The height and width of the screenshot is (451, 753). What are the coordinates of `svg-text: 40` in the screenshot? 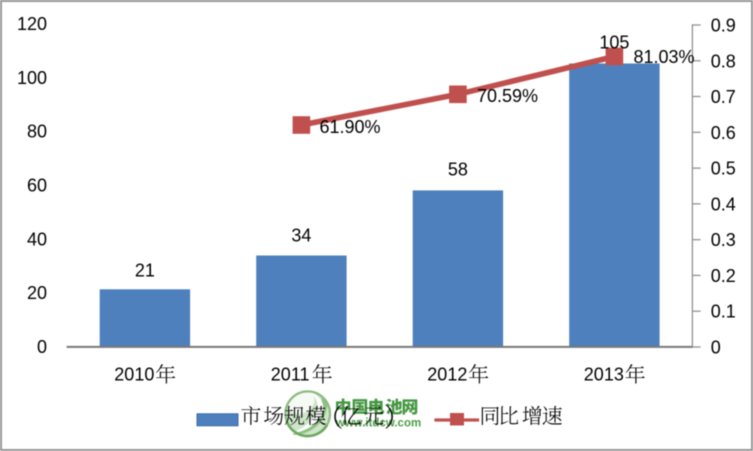 It's located at (37, 239).